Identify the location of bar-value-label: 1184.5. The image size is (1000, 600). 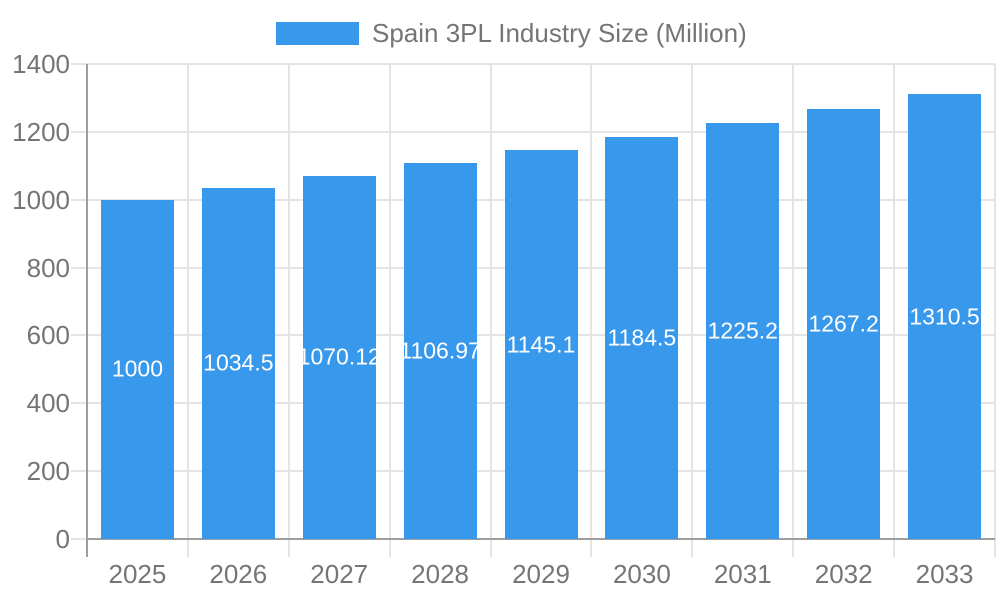
(642, 337).